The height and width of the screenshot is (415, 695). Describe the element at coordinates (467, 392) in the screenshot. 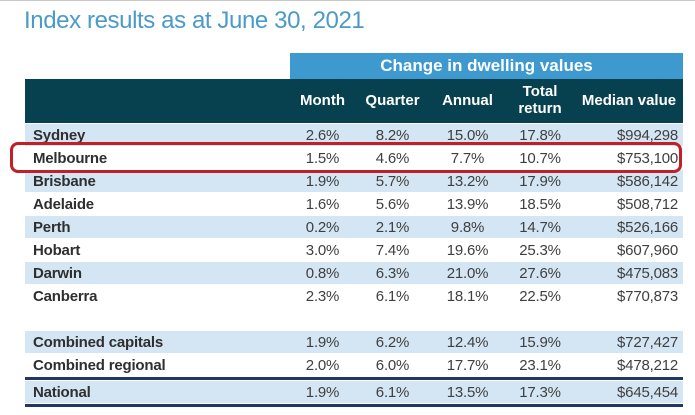

I see `annual-value-cell: 13.5%` at that location.